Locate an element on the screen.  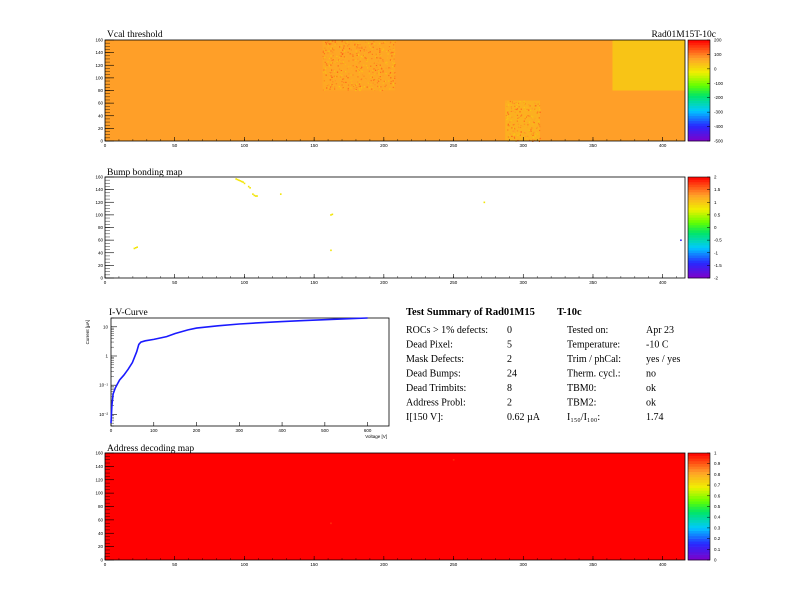
summary-label: Address Probl: is located at coordinates (436, 403).